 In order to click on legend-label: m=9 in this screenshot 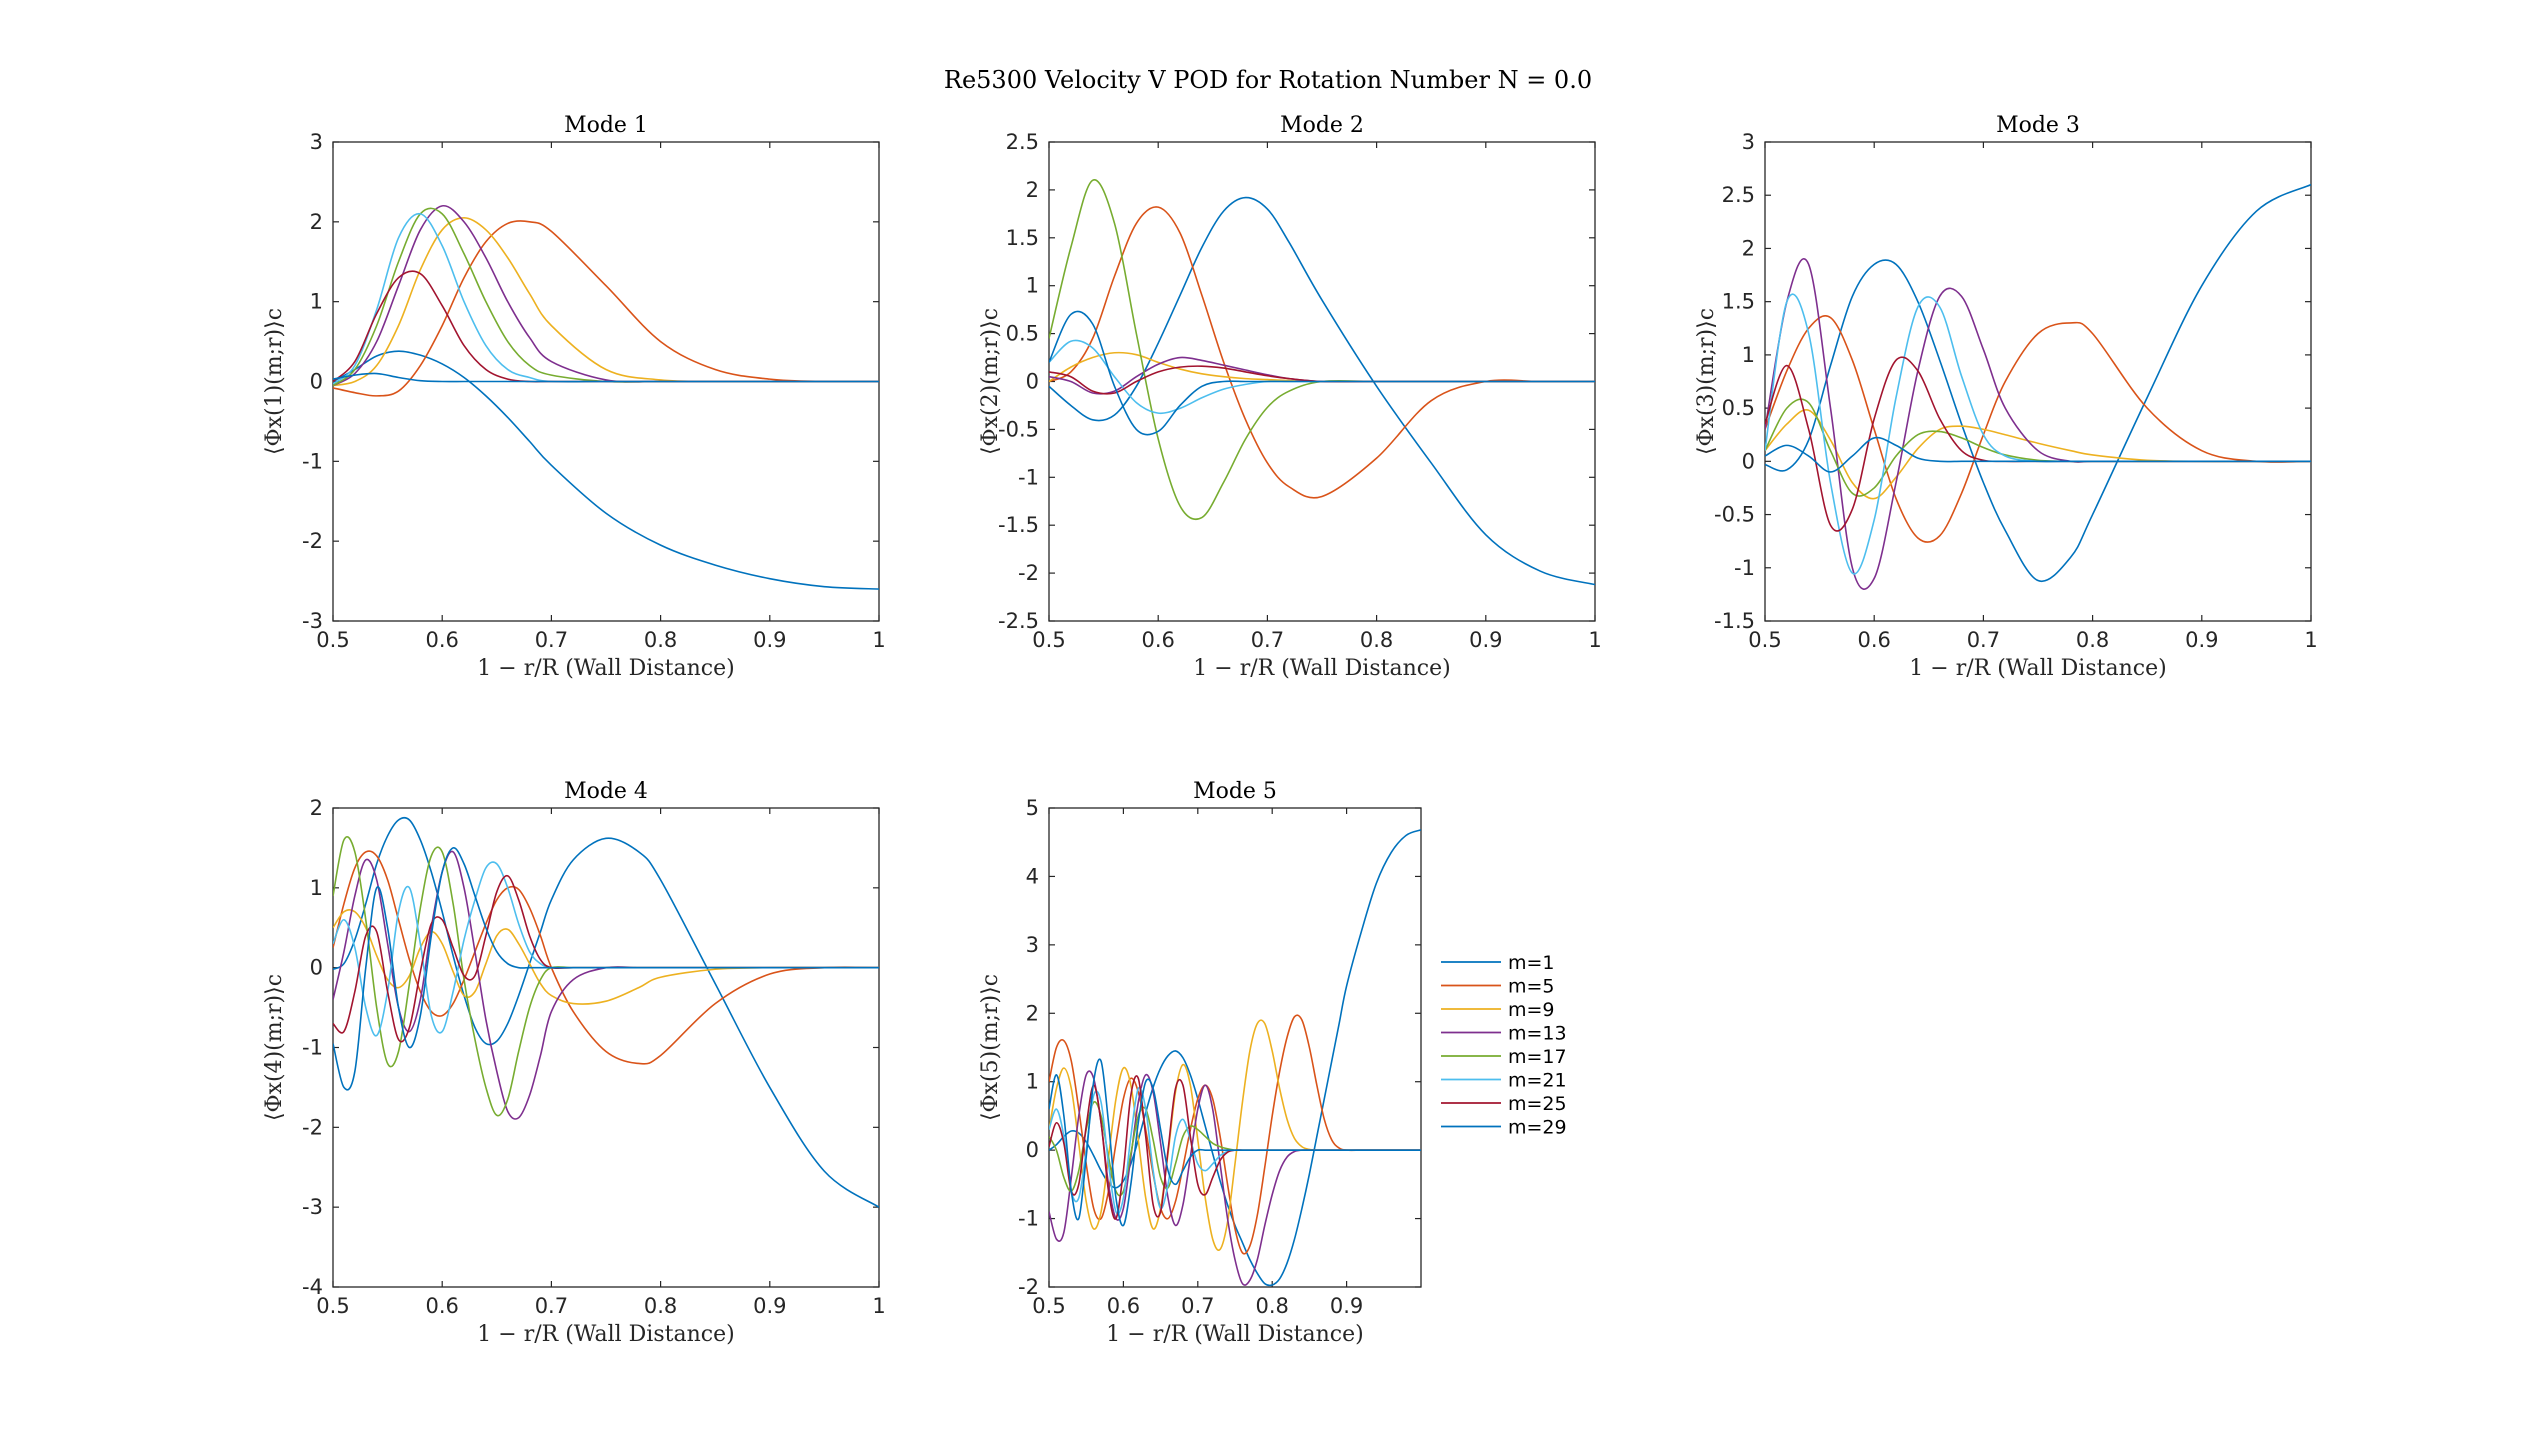, I will do `click(1531, 1010)`.